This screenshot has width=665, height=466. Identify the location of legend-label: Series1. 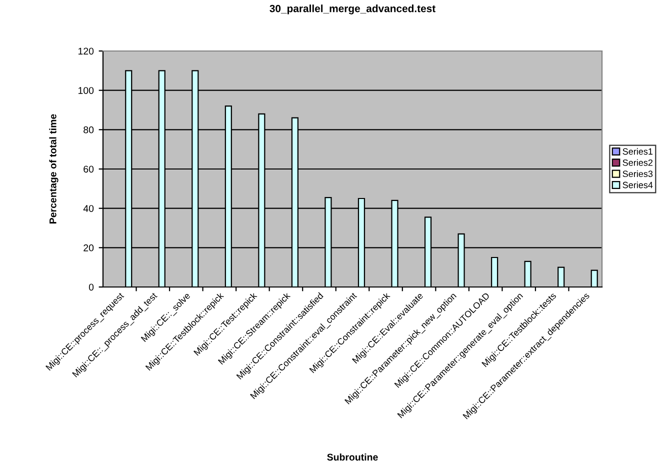
(637, 151).